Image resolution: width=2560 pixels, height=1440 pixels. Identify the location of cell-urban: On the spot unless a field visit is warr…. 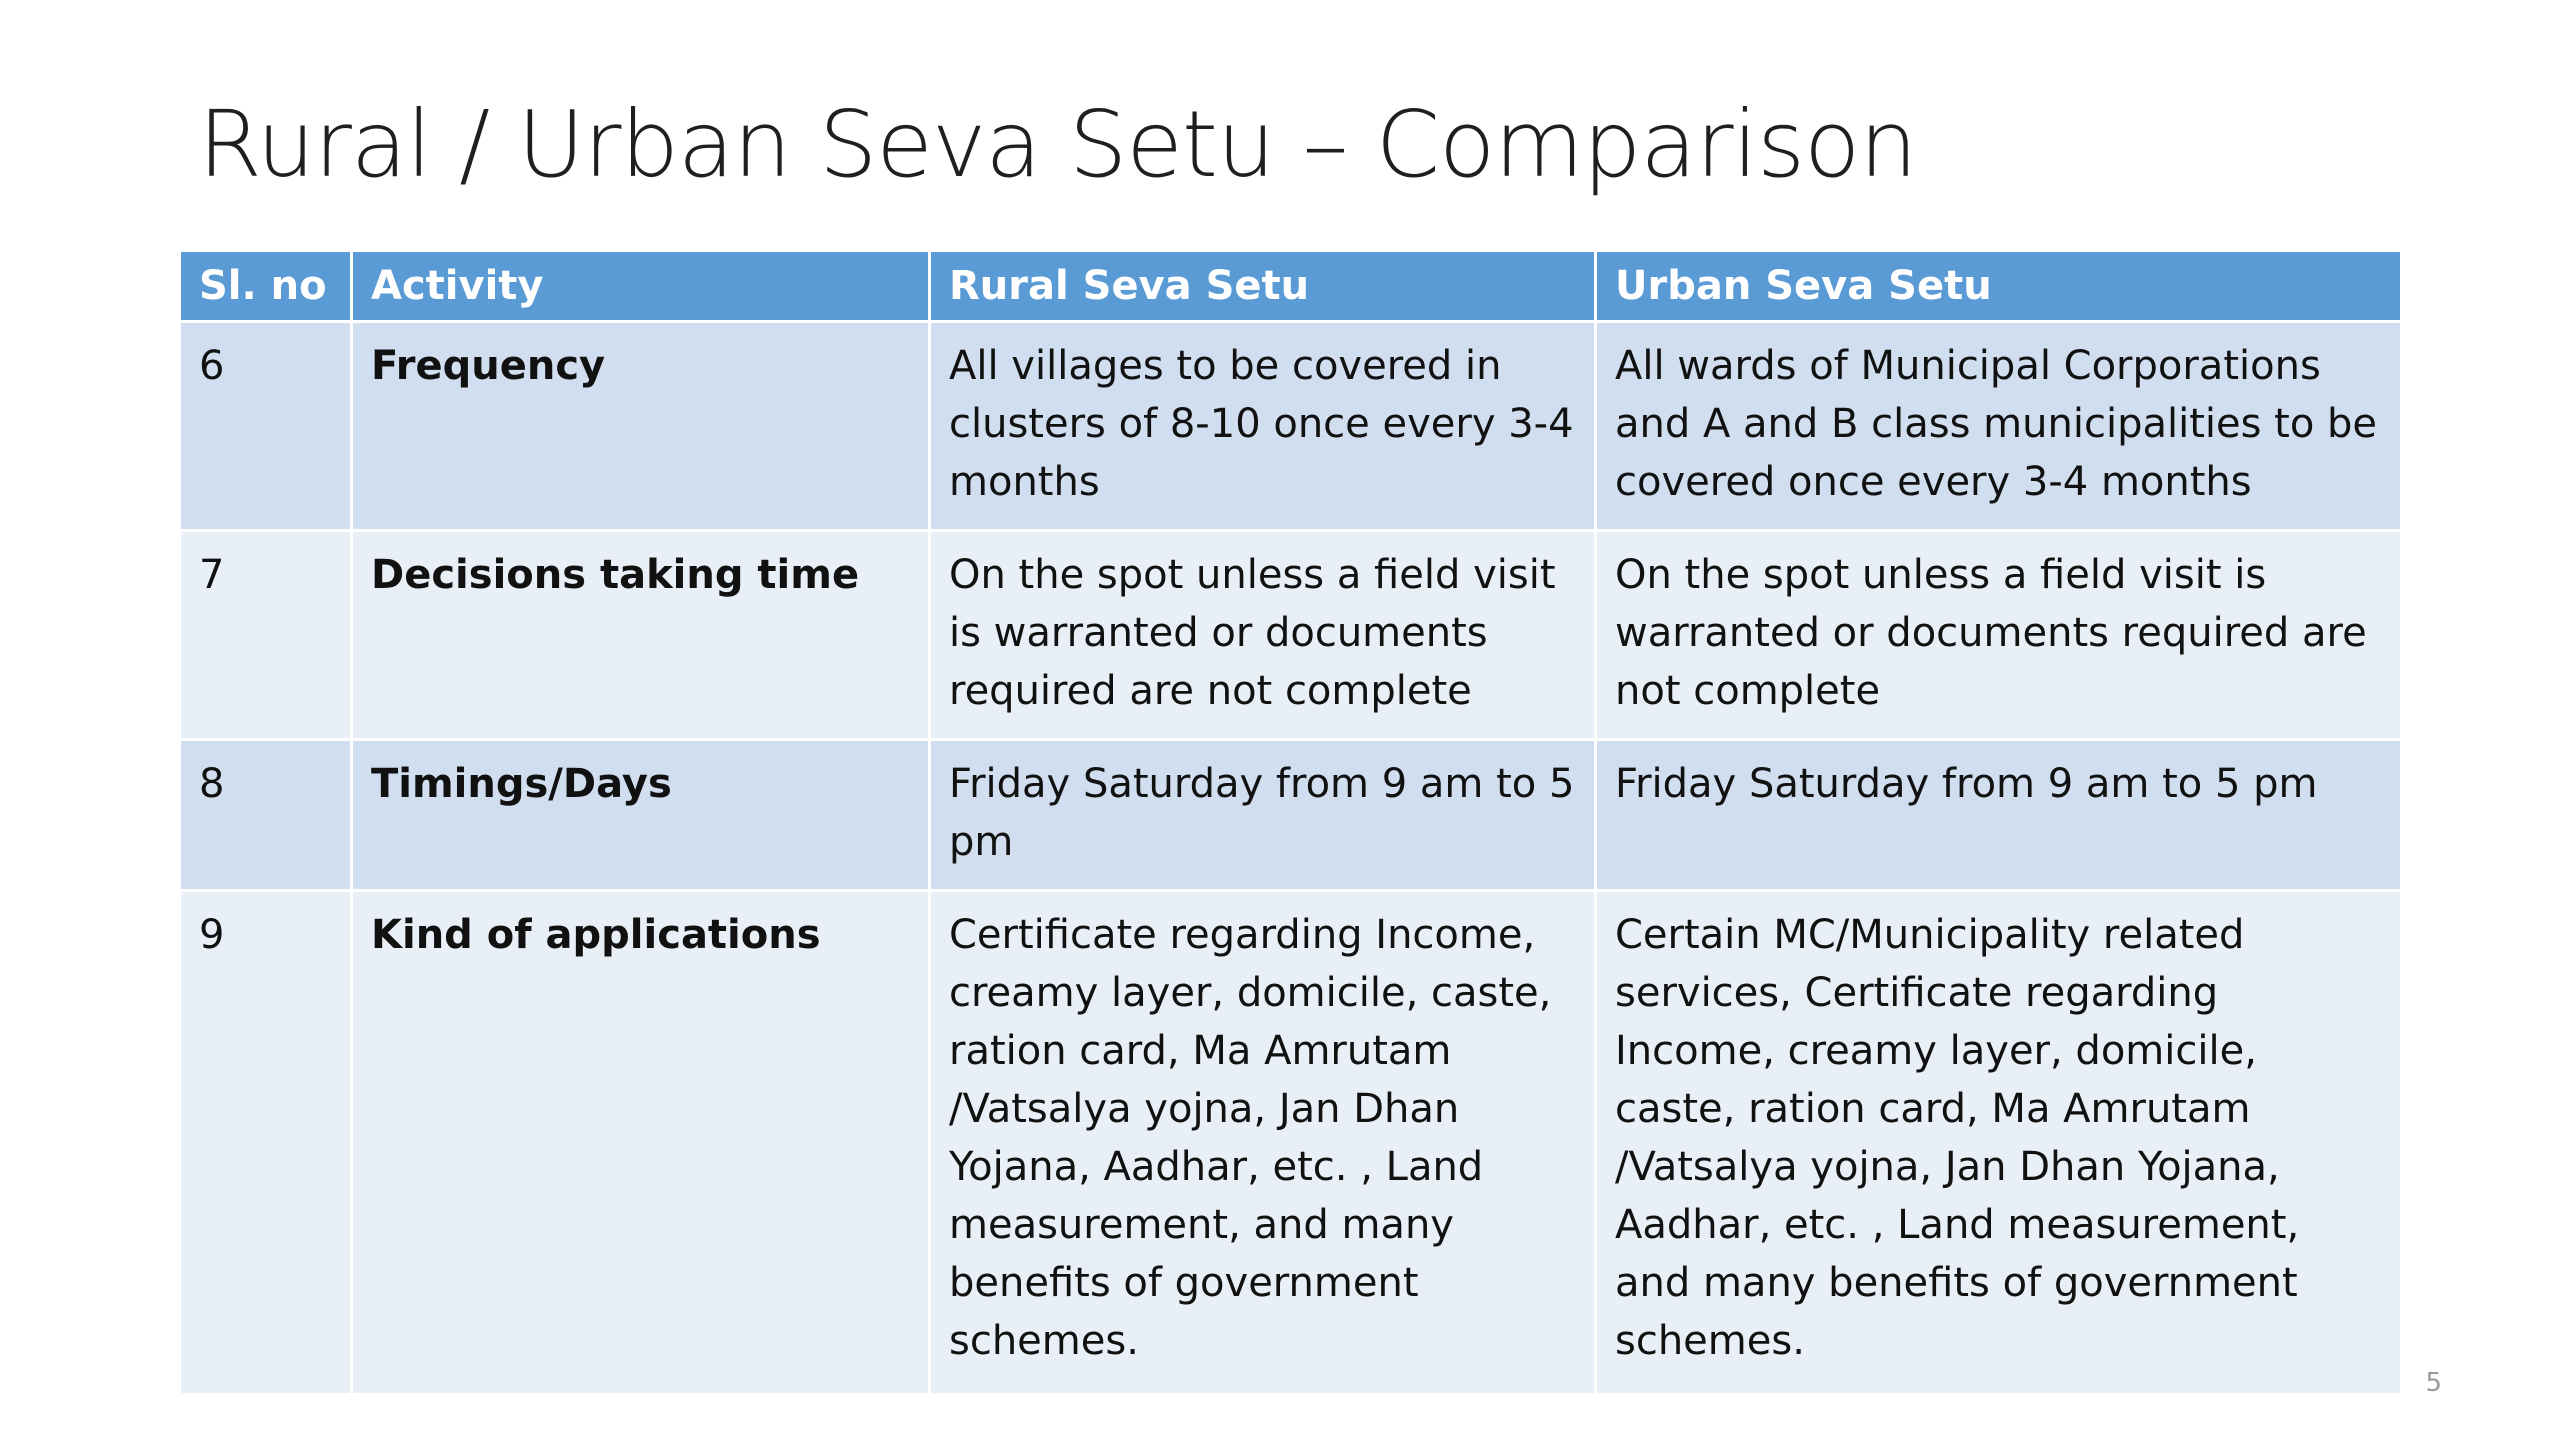
(1998, 635).